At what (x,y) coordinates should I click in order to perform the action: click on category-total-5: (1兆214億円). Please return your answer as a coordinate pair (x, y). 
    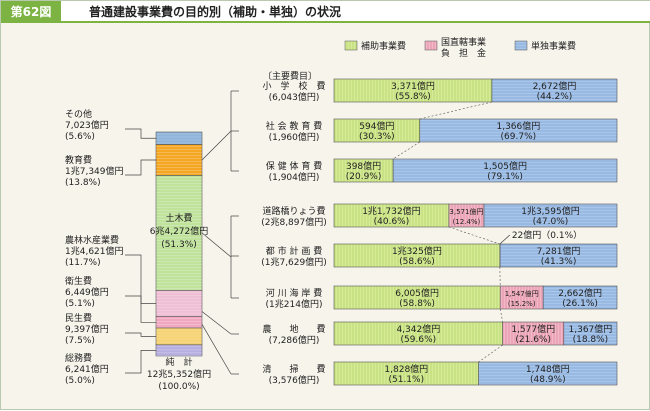
    Looking at the image, I should click on (294, 304).